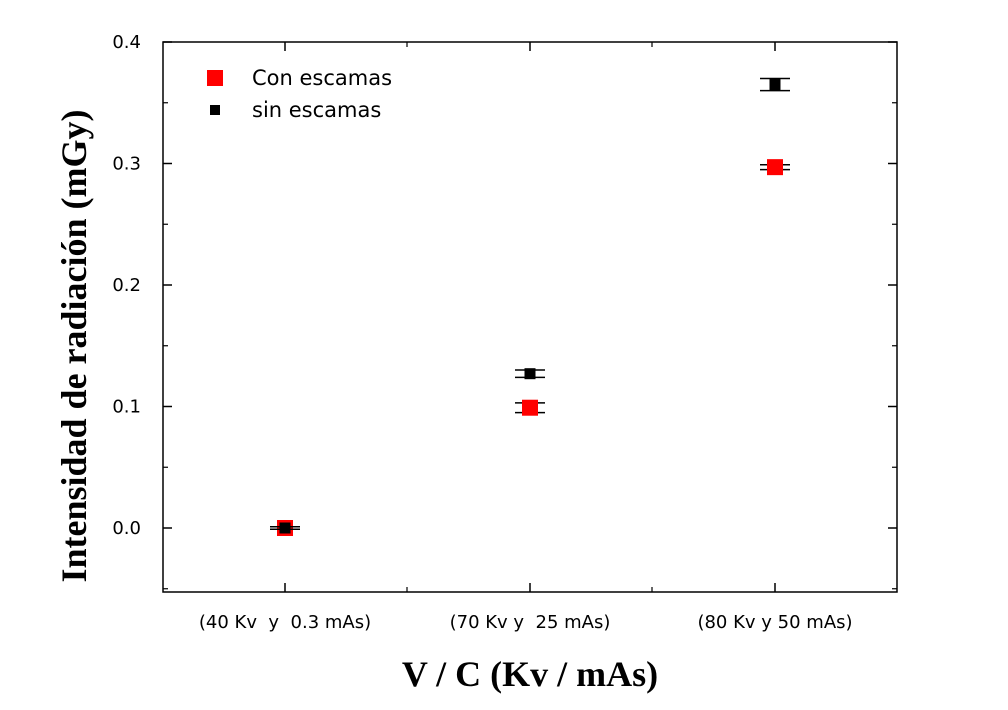 The image size is (1008, 710). What do you see at coordinates (285, 622) in the screenshot?
I see `x-tick-label: (40 Kv y 0.3 mAs)` at bounding box center [285, 622].